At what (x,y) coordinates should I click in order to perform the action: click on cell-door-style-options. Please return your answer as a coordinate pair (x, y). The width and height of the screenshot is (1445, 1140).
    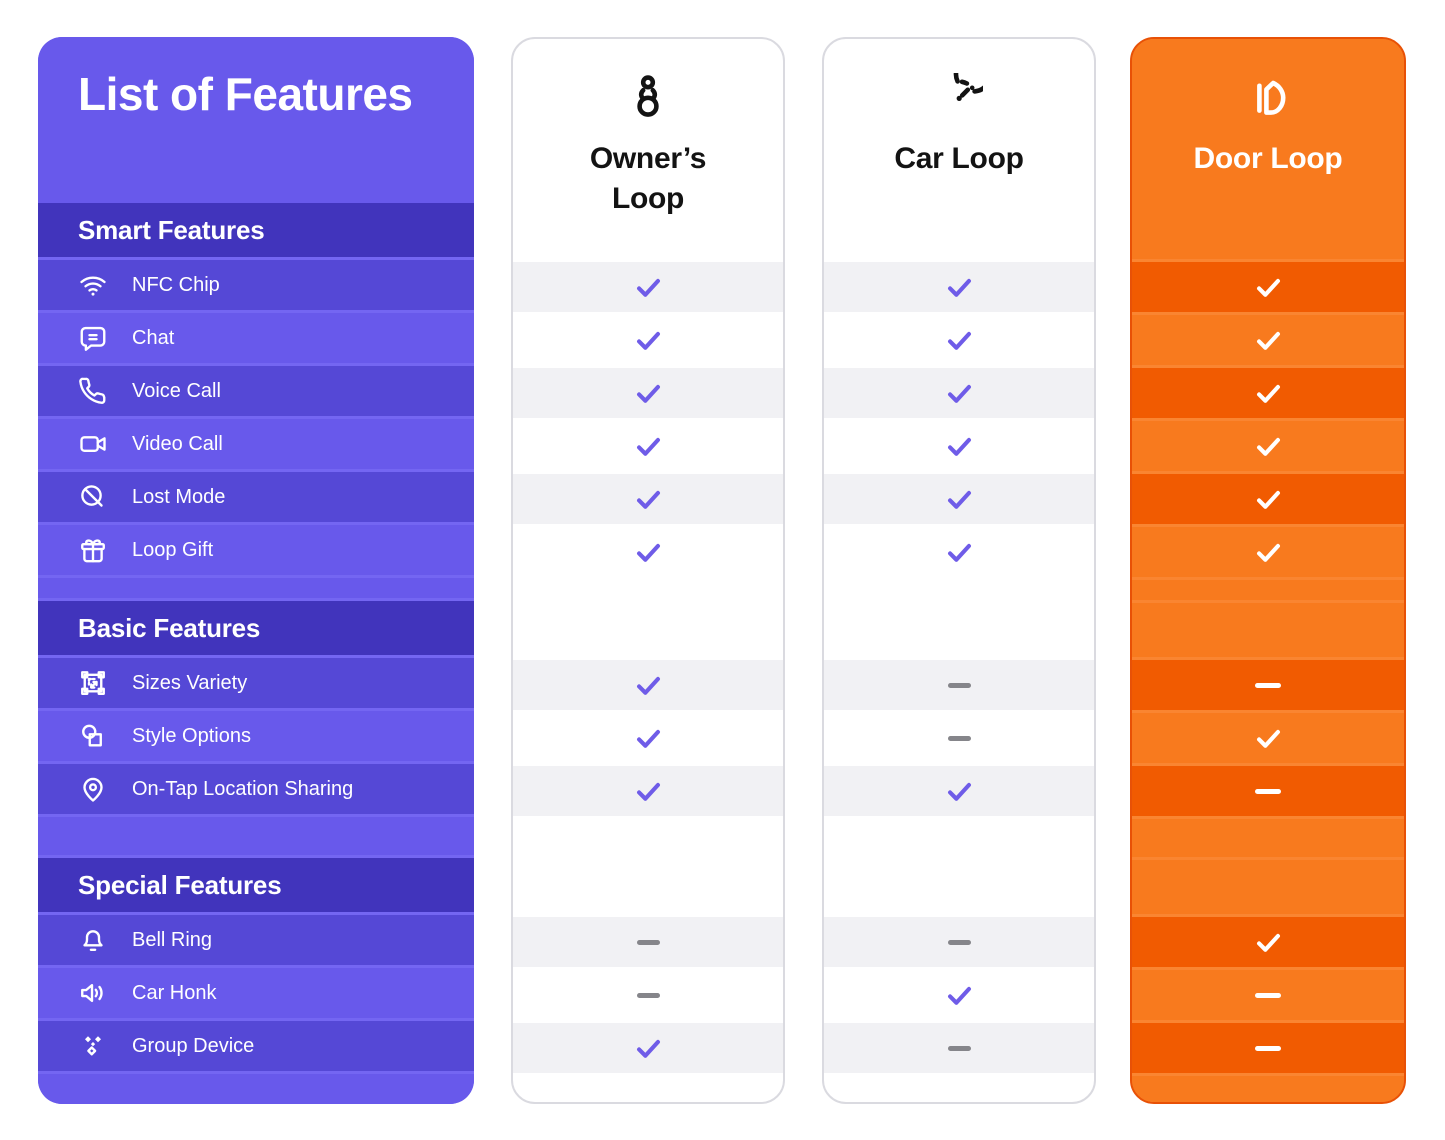
    Looking at the image, I should click on (1268, 738).